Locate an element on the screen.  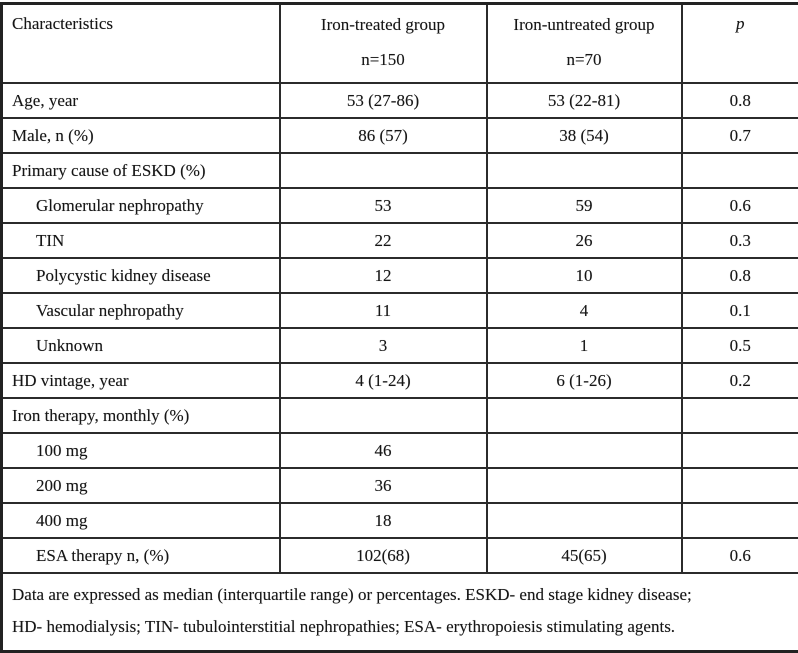
row-label: TIN is located at coordinates (141, 240).